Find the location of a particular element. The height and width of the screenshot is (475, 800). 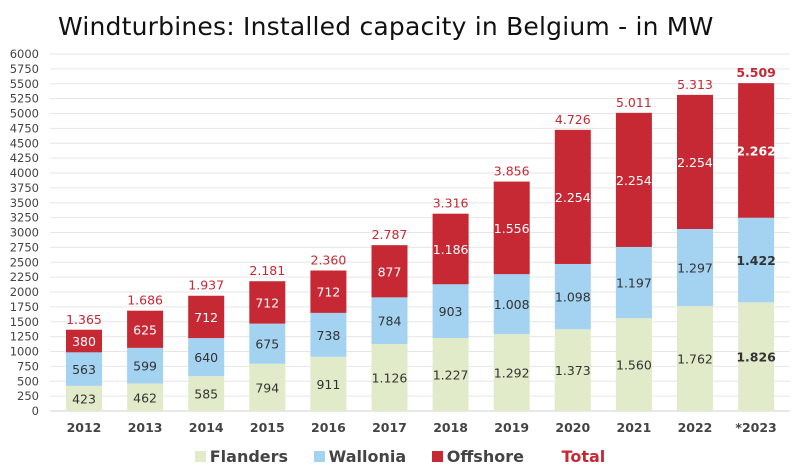

legend-item-wallonia: Wallonia is located at coordinates (360, 456).